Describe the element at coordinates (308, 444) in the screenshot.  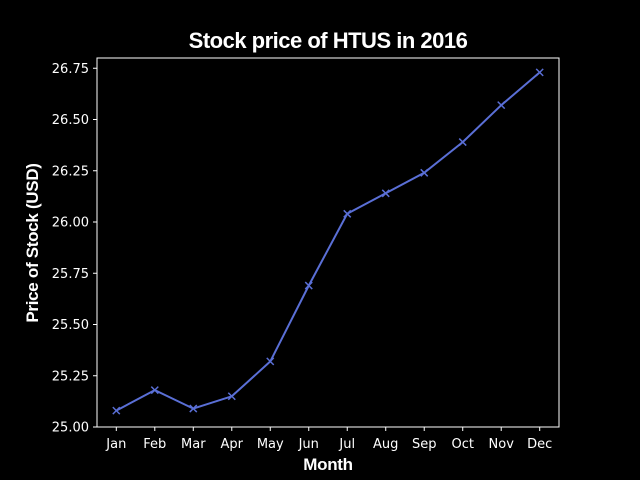
I see `x-tick-label: Jun` at that location.